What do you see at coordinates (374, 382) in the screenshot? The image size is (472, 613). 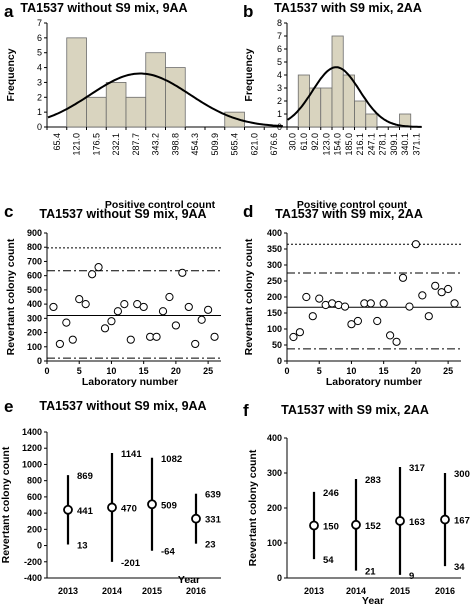 I see `x-axis-label: Laboratory number` at bounding box center [374, 382].